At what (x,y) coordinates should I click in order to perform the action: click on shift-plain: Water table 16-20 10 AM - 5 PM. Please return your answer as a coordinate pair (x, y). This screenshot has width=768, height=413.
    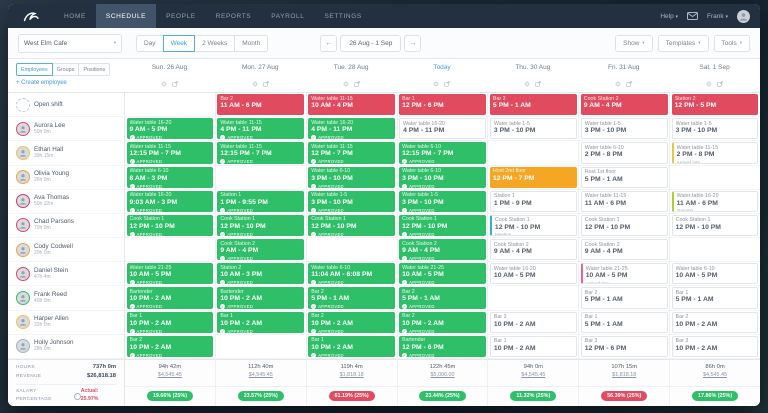
    Looking at the image, I should click on (533, 274).